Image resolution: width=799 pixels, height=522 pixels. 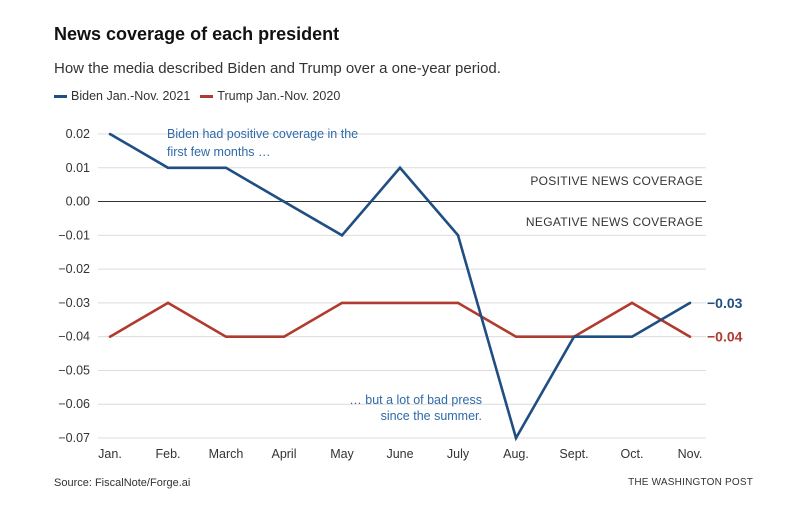 What do you see at coordinates (78, 134) in the screenshot?
I see `y-tick-label: 0.02` at bounding box center [78, 134].